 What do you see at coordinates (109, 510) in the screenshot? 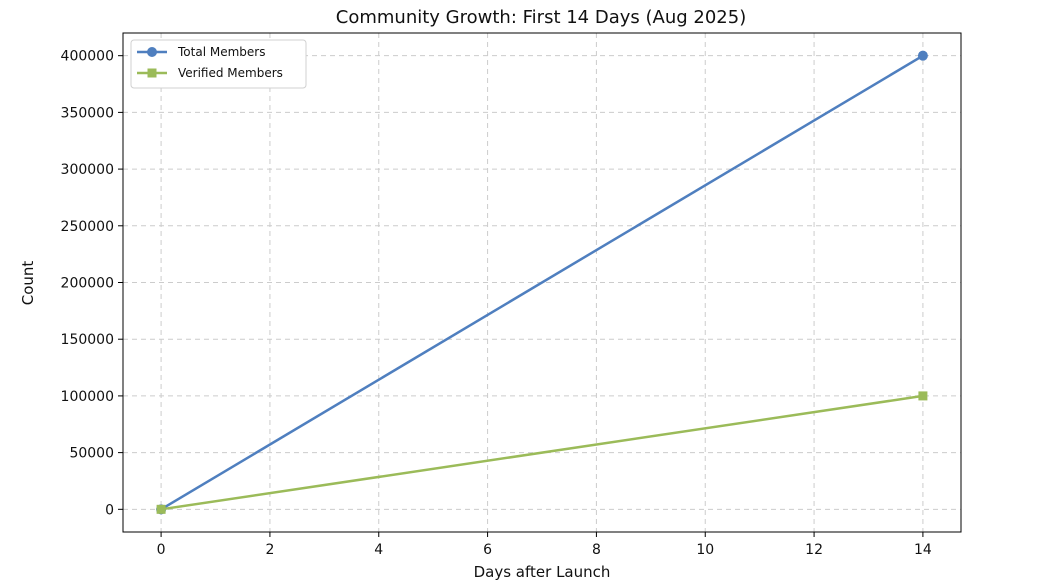
I see `y-tick-label: 0` at bounding box center [109, 510].